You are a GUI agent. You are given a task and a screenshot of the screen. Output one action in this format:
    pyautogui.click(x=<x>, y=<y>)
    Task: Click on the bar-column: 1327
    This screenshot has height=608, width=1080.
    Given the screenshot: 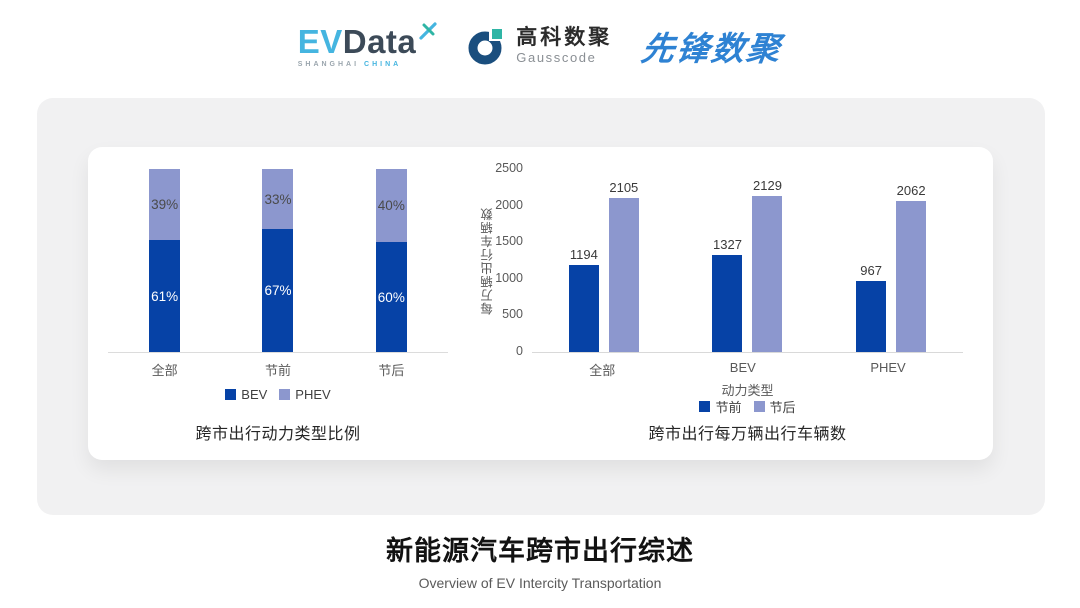 What is the action you would take?
    pyautogui.click(x=727, y=260)
    